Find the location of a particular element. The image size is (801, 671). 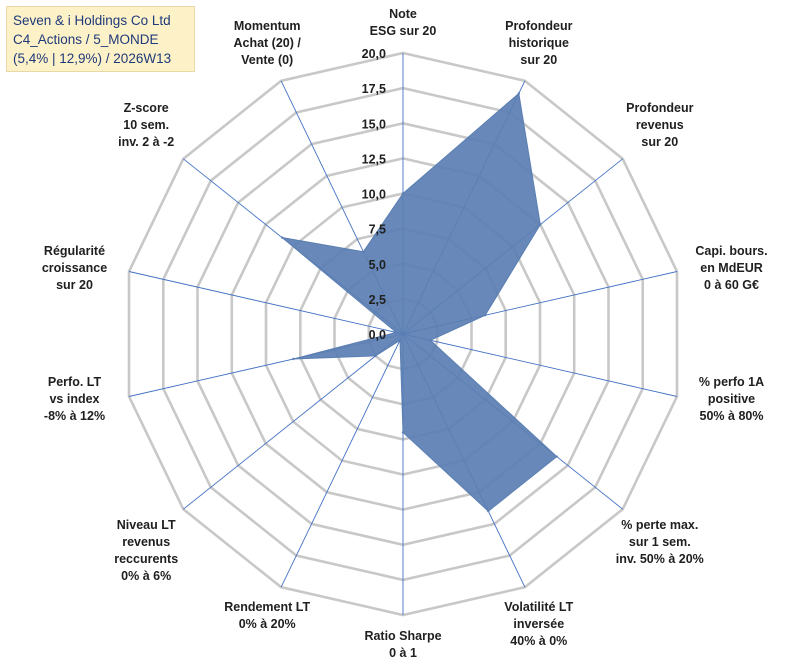

axis-label: Régularité croissance sur 20 is located at coordinates (75, 268).